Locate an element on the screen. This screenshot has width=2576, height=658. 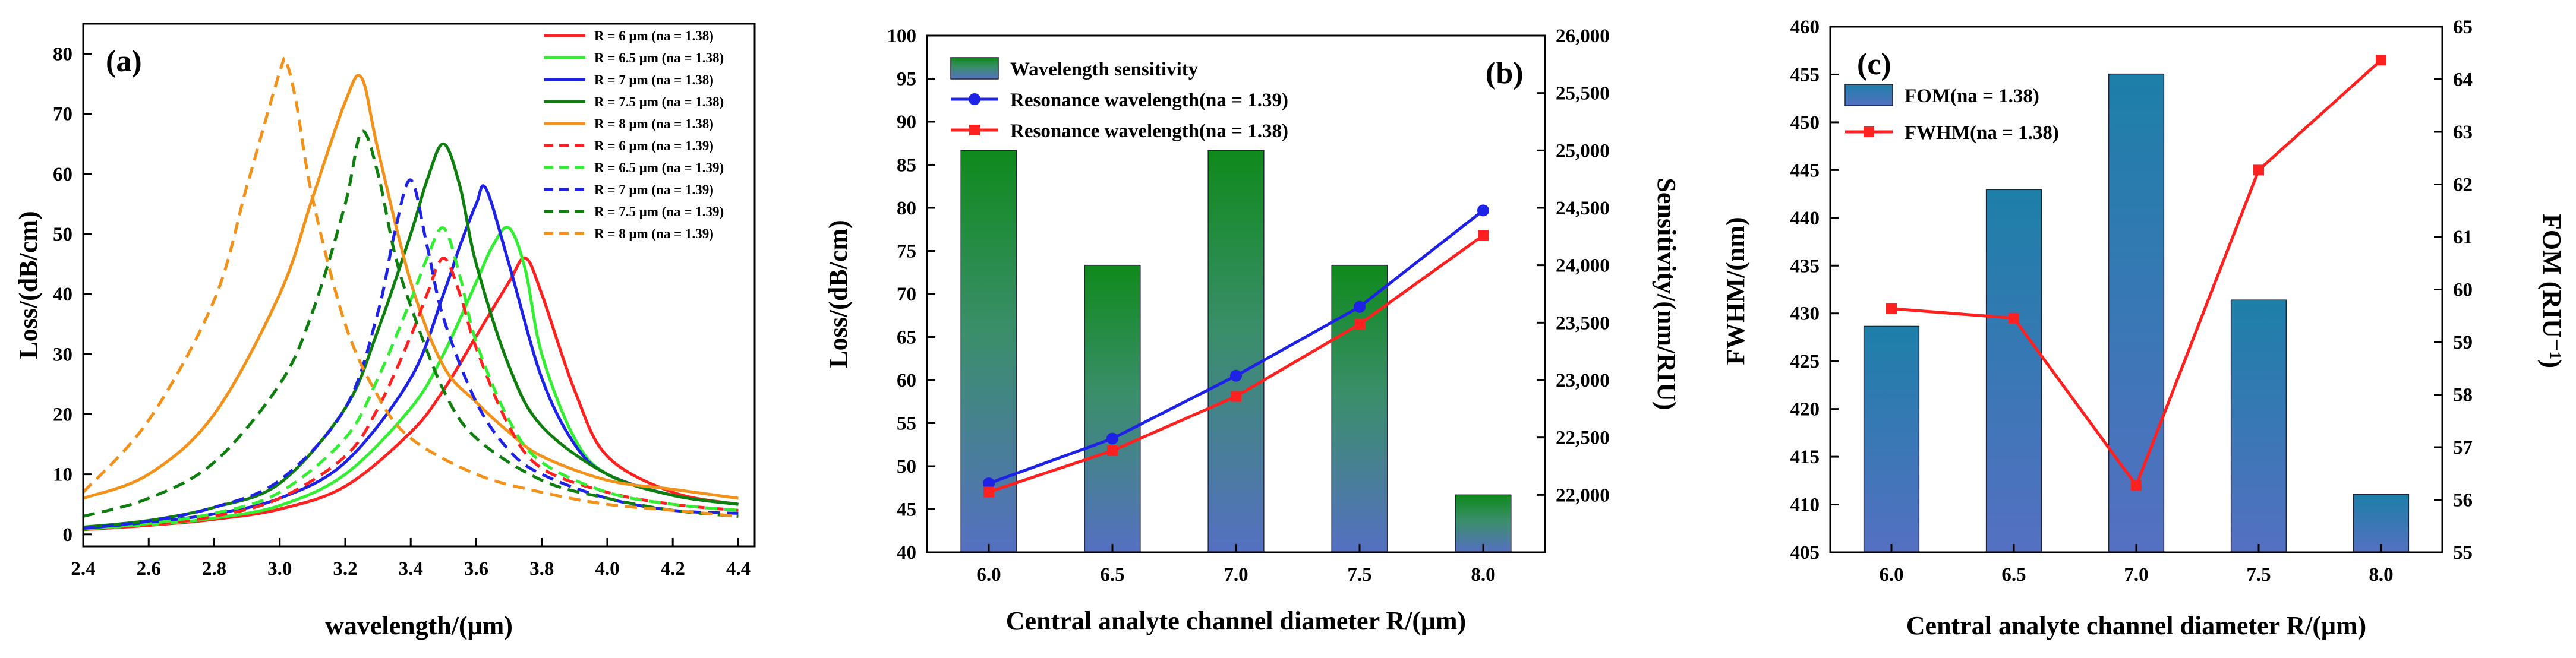
panel-a-x-label: wavelength/(μm) is located at coordinates (419, 625).